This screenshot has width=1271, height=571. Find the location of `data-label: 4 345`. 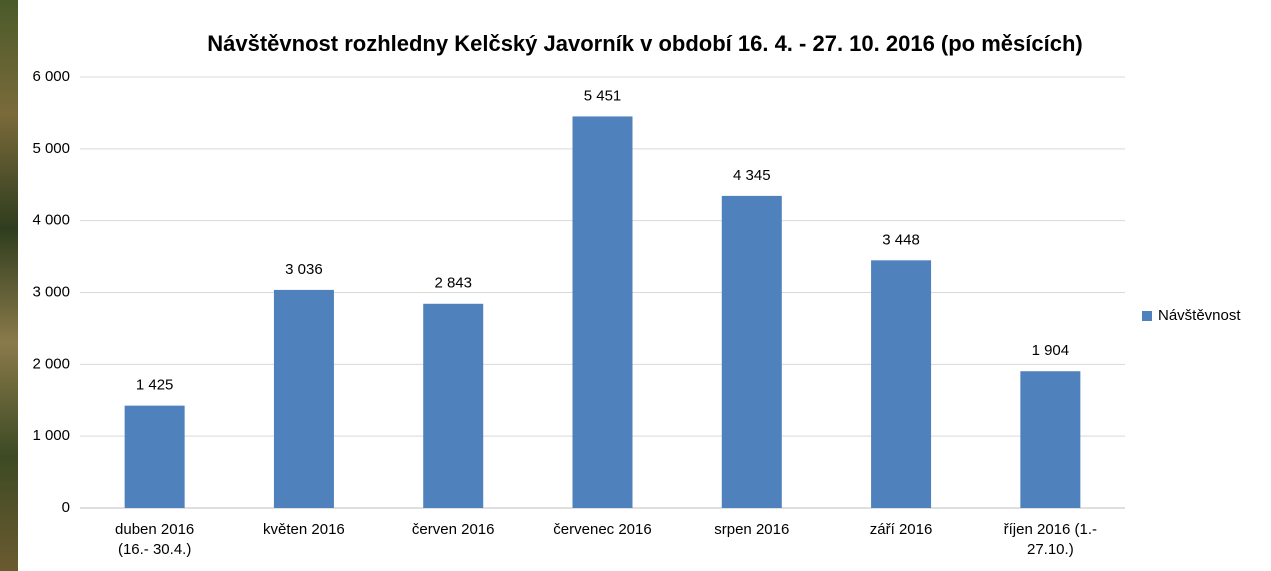

data-label: 4 345 is located at coordinates (752, 175).